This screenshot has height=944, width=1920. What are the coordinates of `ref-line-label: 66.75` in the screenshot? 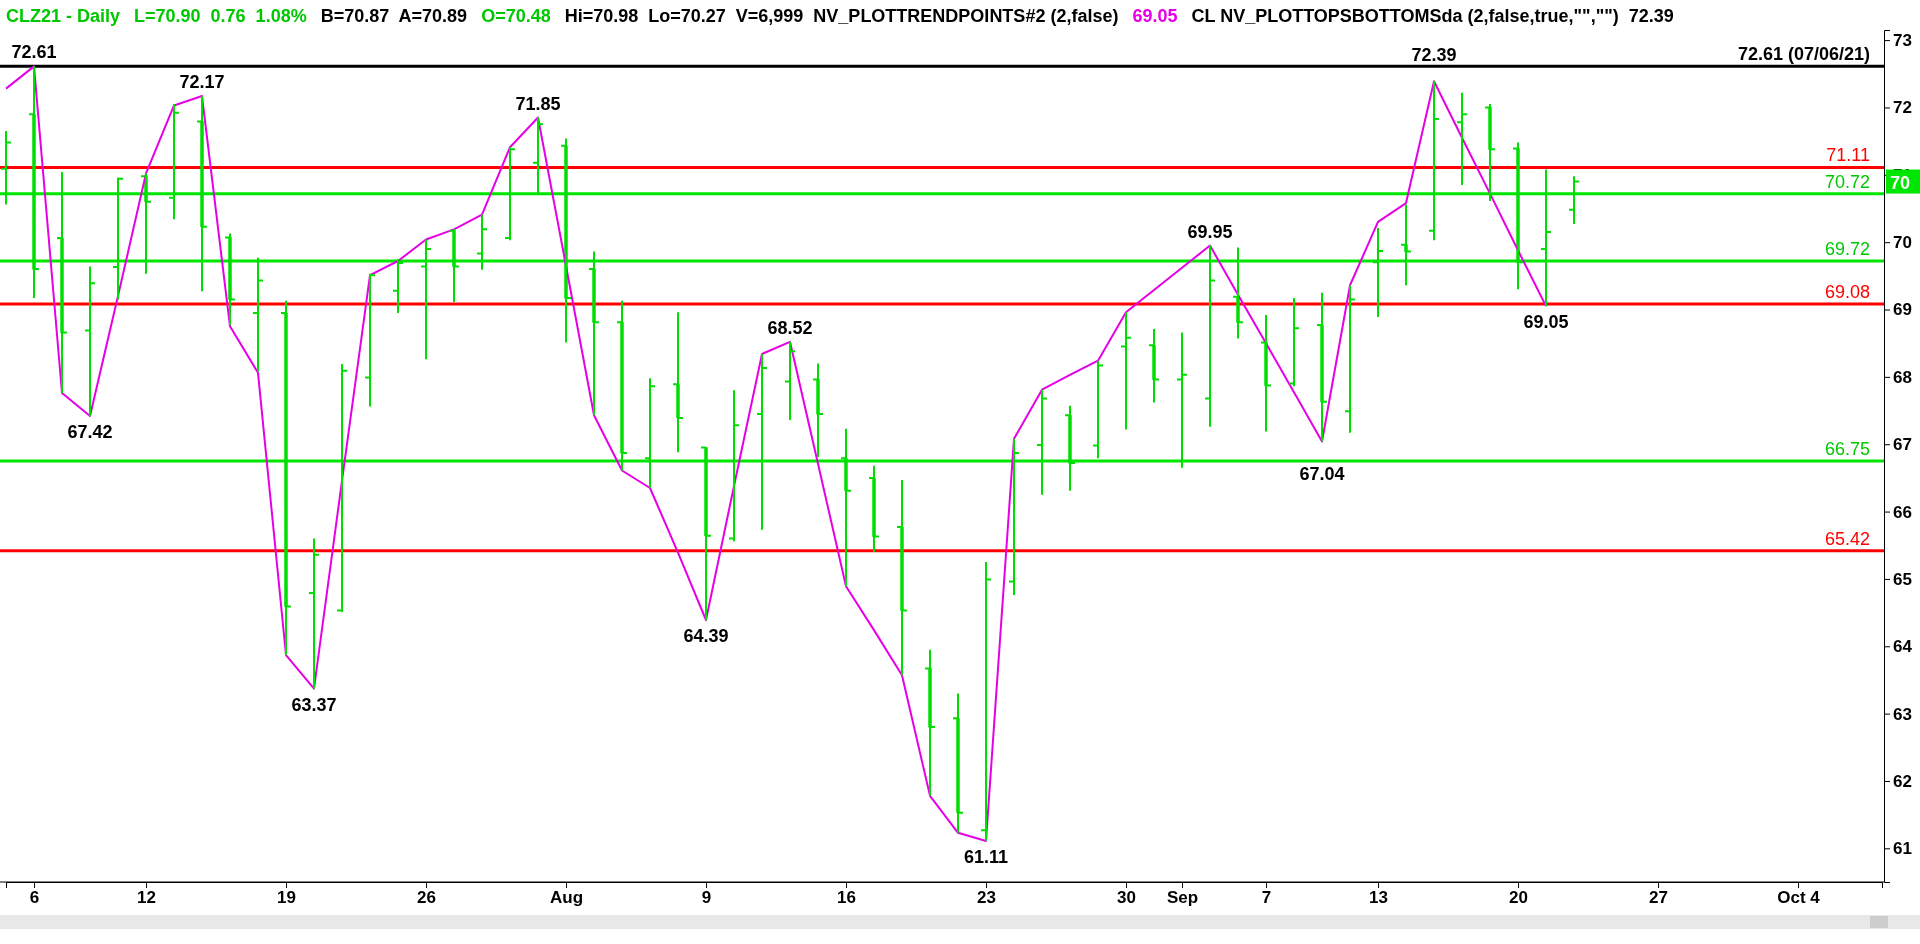 It's located at (1847, 449).